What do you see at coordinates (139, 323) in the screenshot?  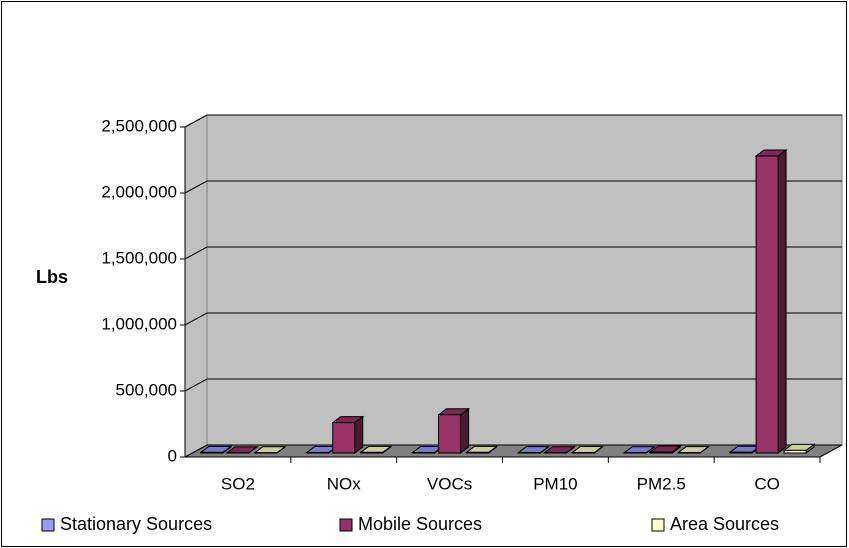 I see `y-tick-label: 1,000,000` at bounding box center [139, 323].